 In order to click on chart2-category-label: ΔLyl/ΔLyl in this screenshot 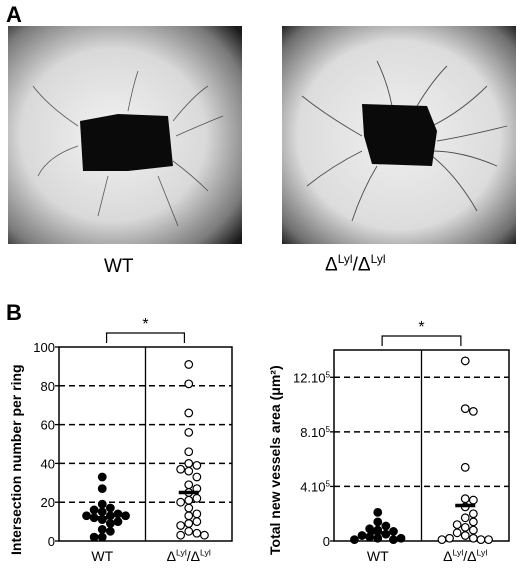, I will do `click(465, 556)`.